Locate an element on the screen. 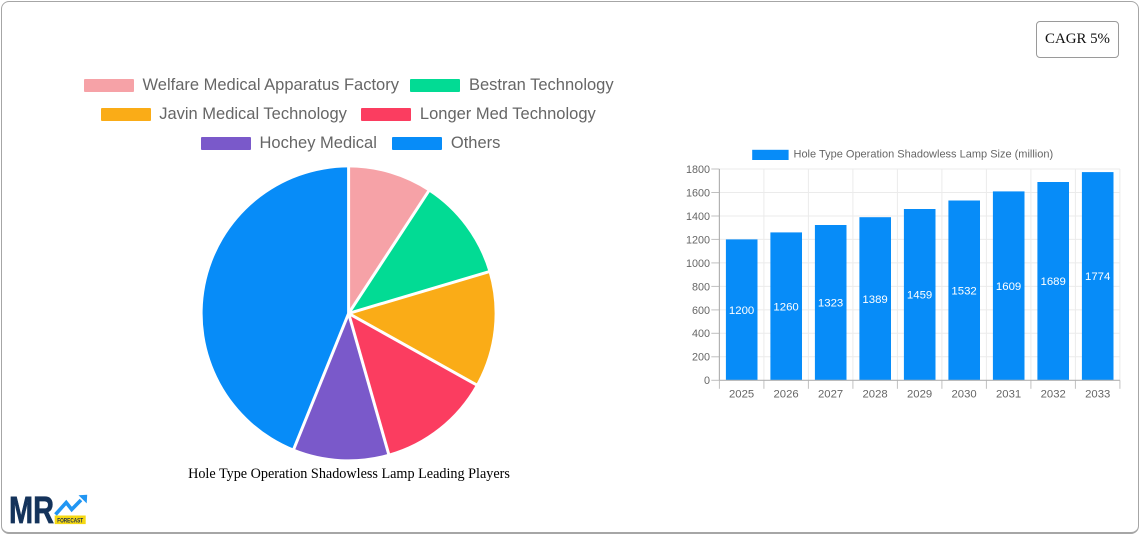  svg-text: 400 is located at coordinates (701, 334).